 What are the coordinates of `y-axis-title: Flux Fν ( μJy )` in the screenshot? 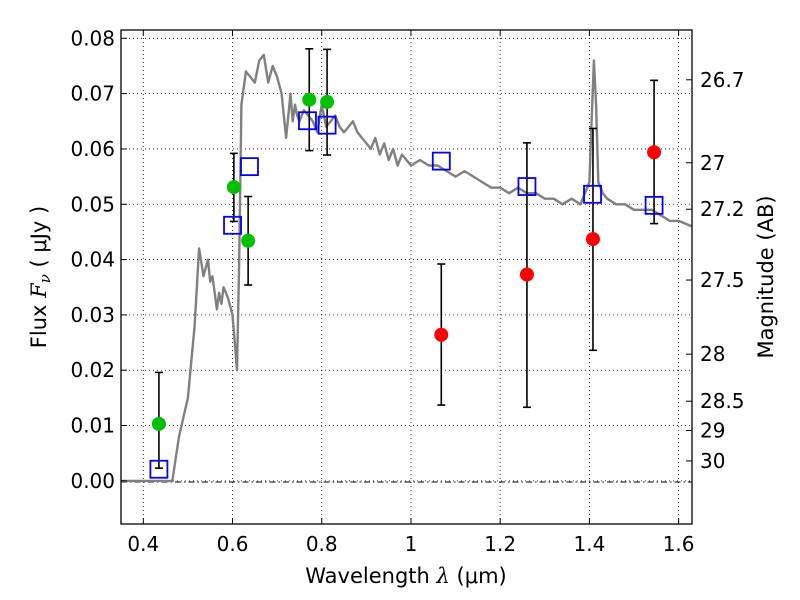 It's located at (40, 277).